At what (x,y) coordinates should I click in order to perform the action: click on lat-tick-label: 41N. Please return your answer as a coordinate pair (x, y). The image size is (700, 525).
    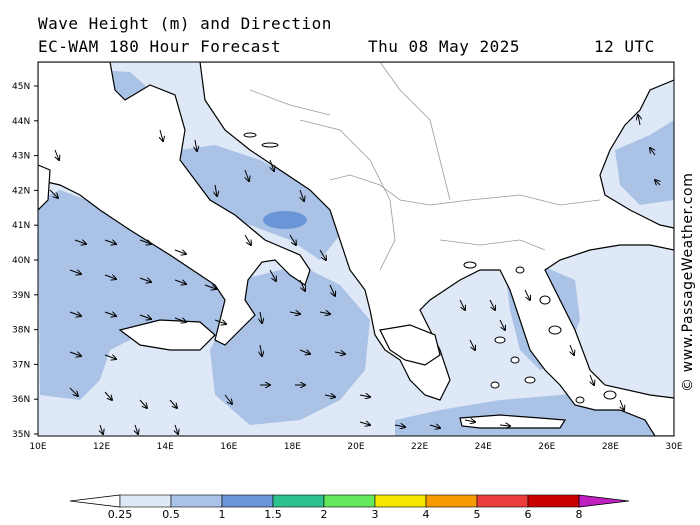
    Looking at the image, I should click on (21, 226).